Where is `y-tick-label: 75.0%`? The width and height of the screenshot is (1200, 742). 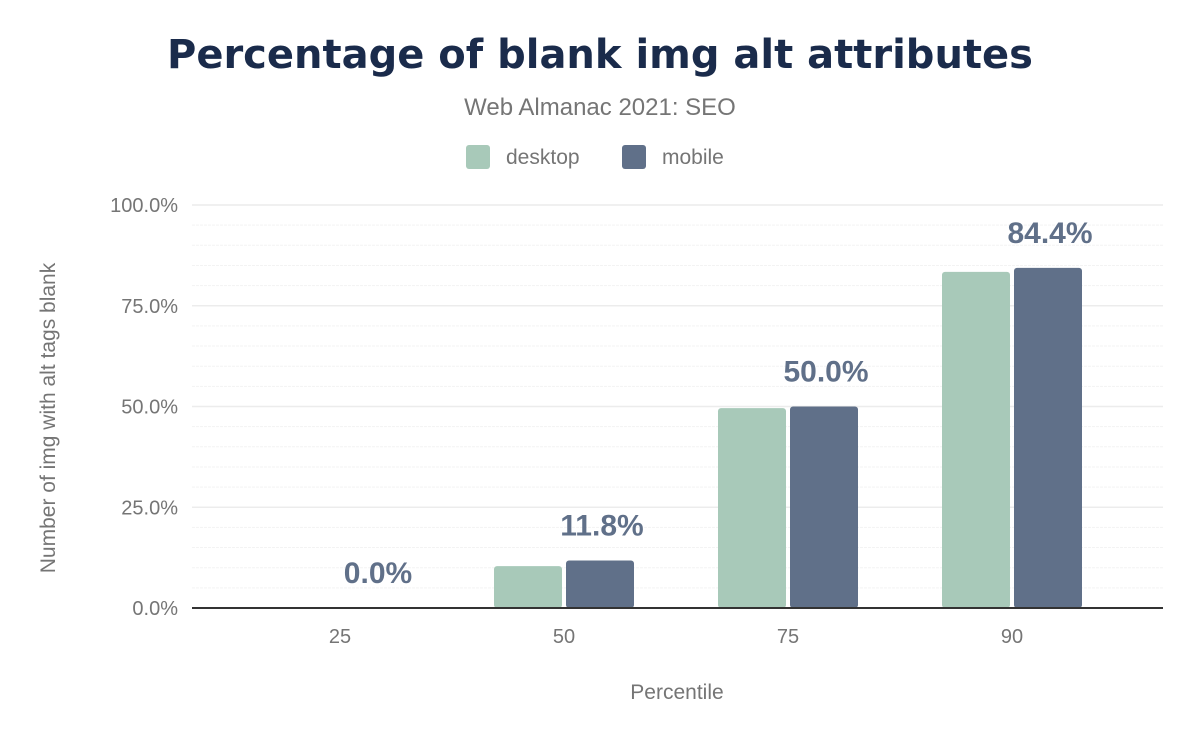
y-tick-label: 75.0% is located at coordinates (149, 307).